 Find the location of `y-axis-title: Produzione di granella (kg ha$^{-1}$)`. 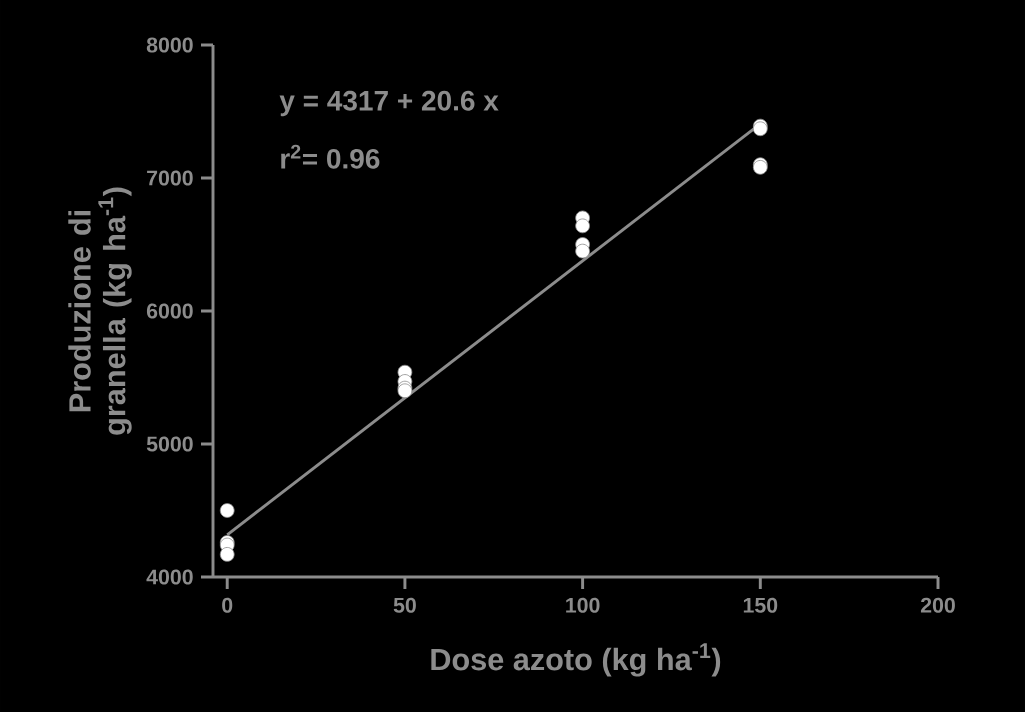

y-axis-title: Produzione di granella (kg ha$^{-1}$) is located at coordinates (100, 311).